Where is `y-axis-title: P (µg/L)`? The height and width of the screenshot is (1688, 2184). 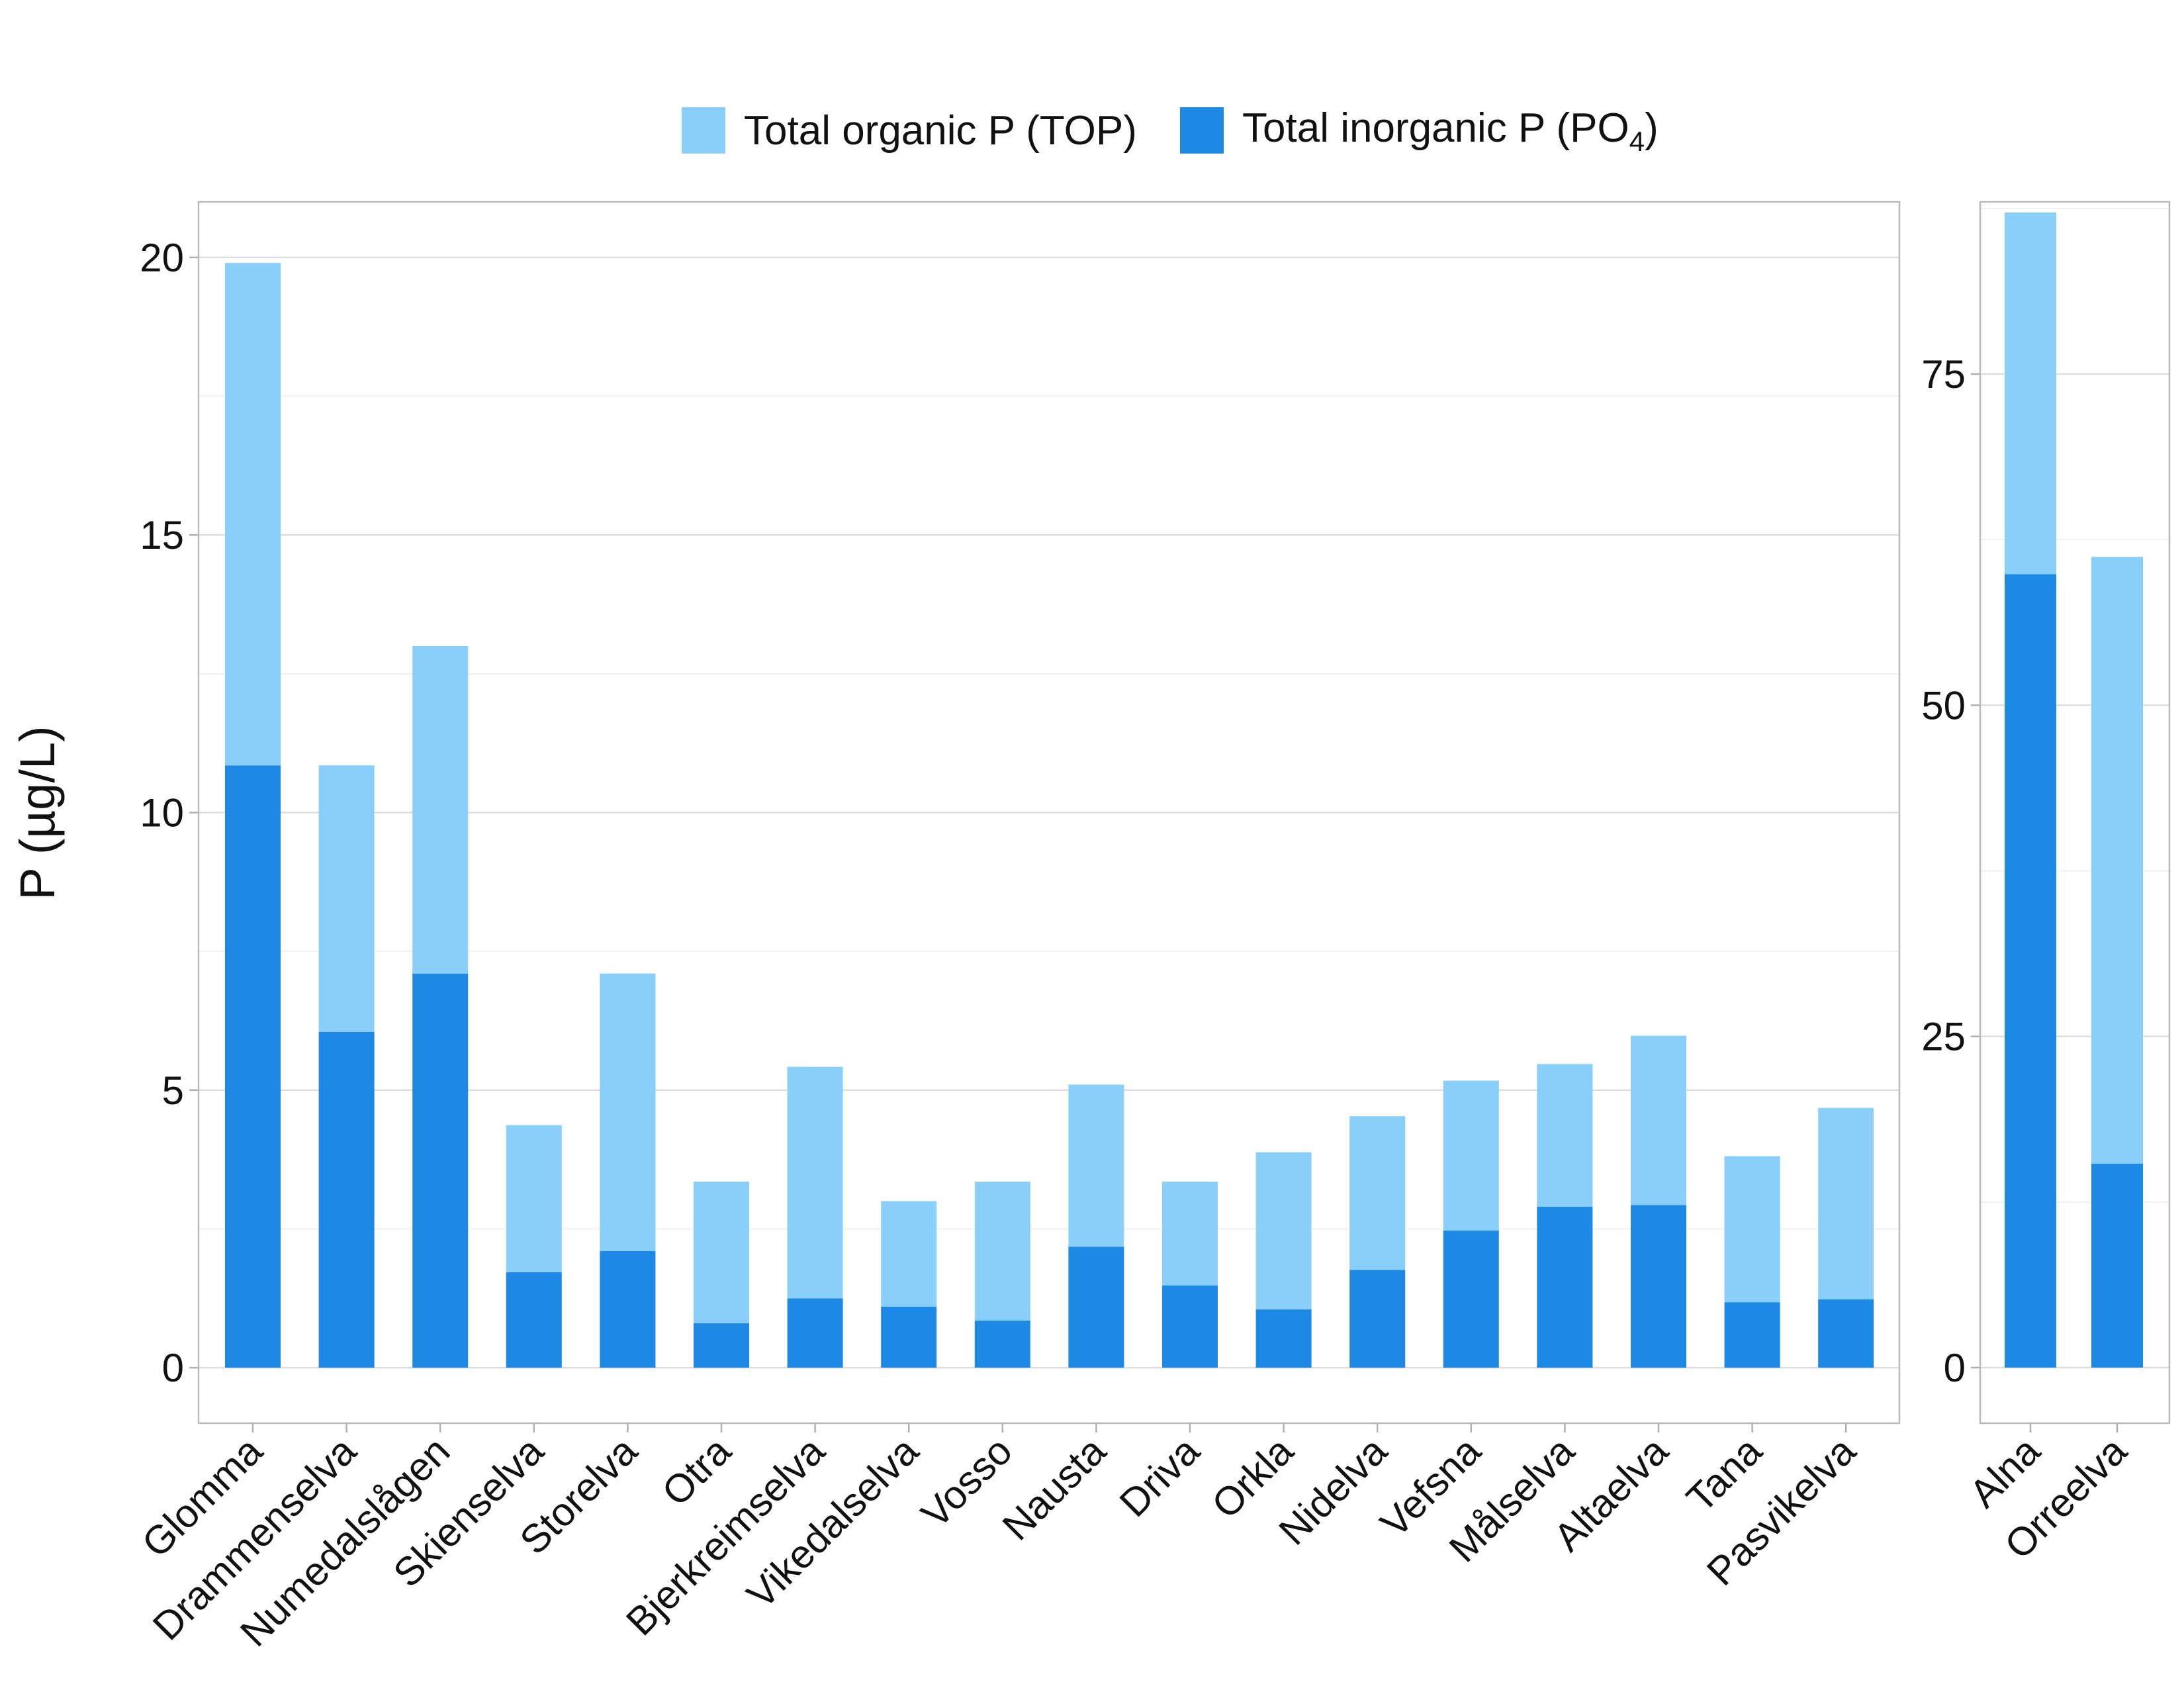 y-axis-title: P (µg/L) is located at coordinates (37, 813).